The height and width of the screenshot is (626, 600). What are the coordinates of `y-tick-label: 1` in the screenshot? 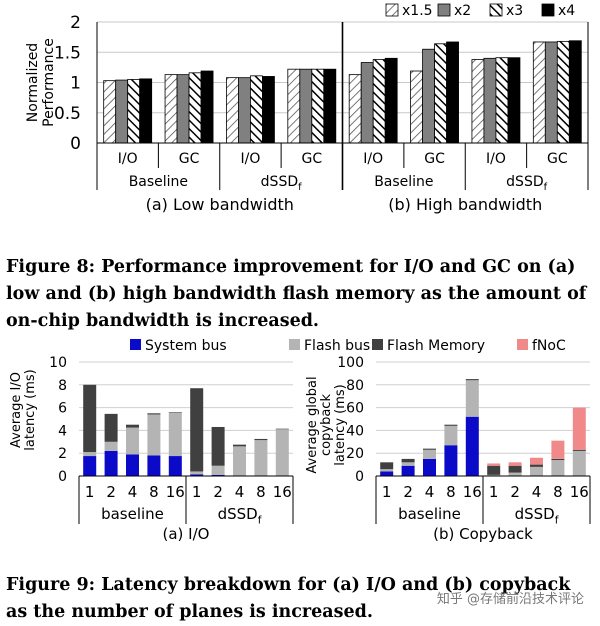 It's located at (75, 84).